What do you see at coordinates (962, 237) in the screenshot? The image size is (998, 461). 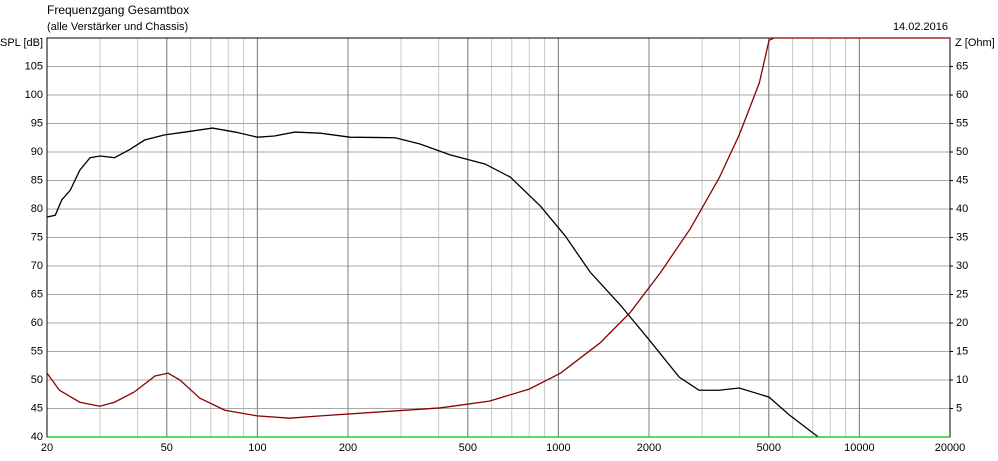 I see `y2-tick-label: 35` at bounding box center [962, 237].